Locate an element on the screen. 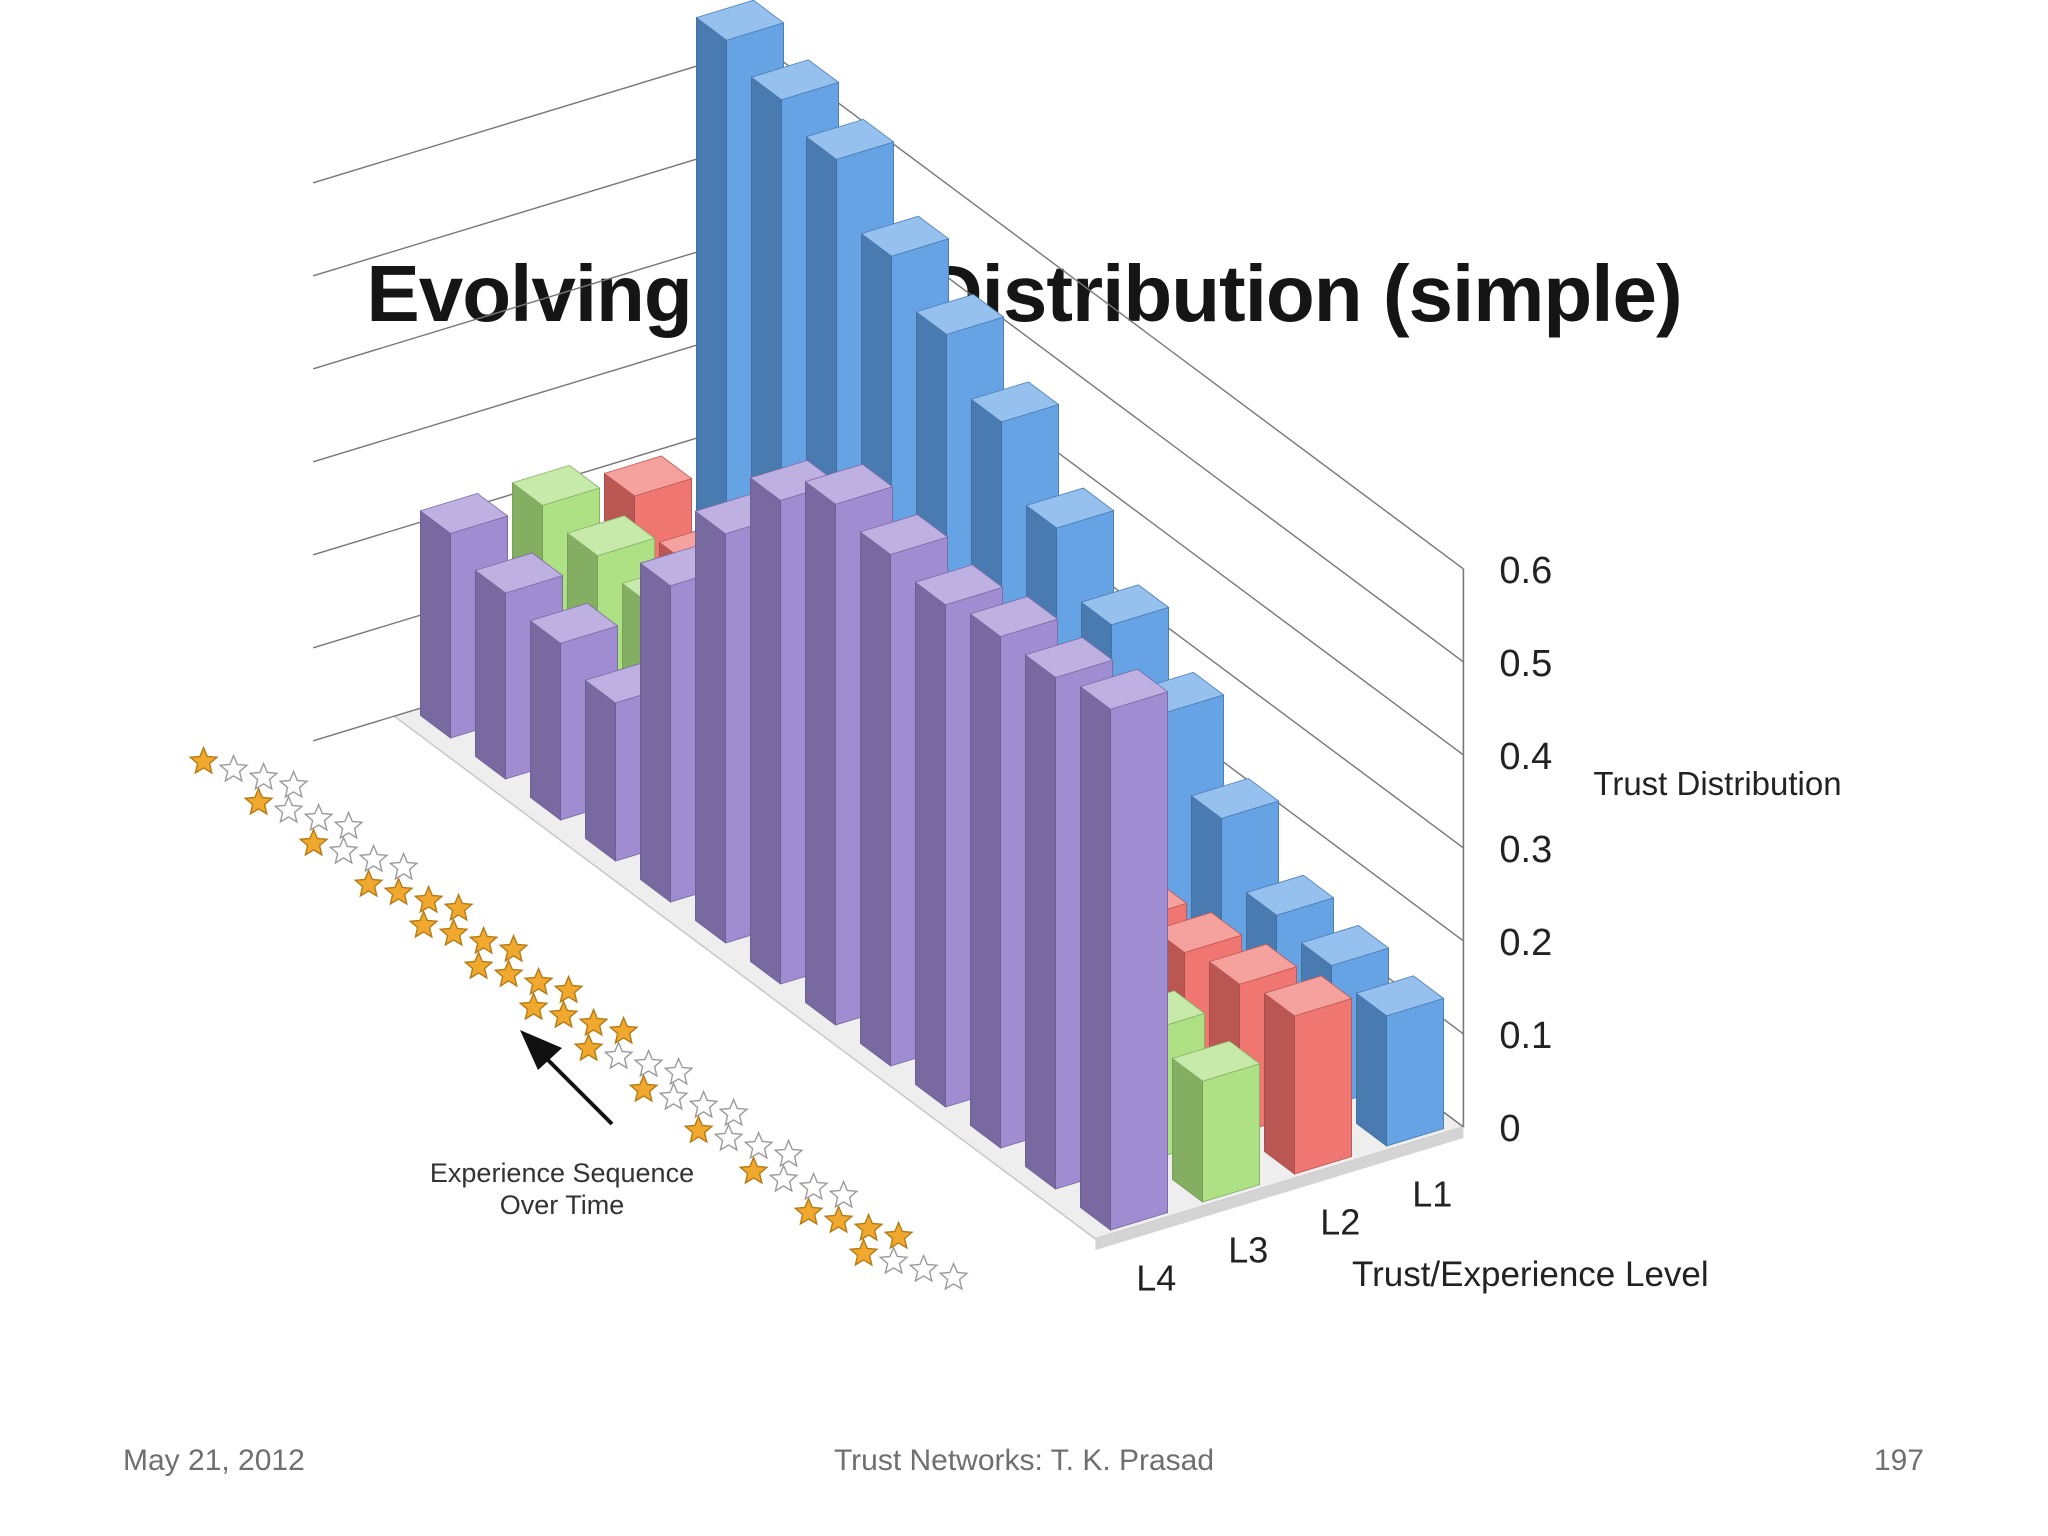  arrow-shaft is located at coordinates (576, 1088).